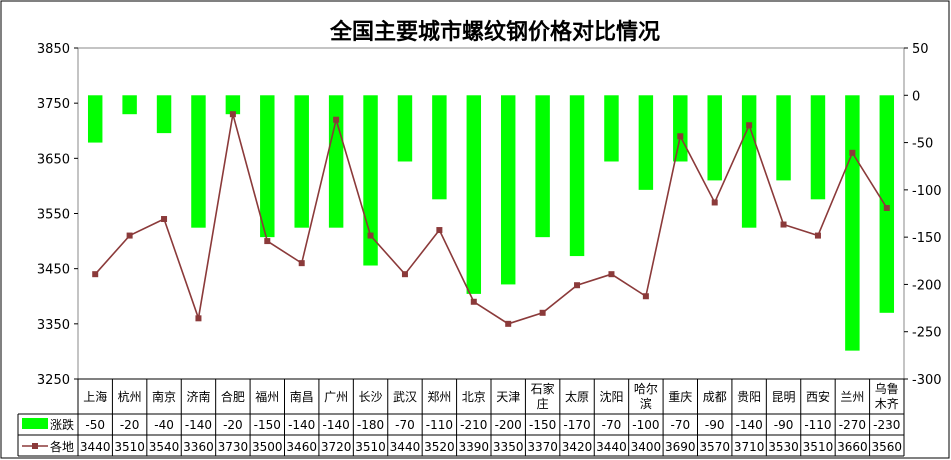 Image resolution: width=951 pixels, height=460 pixels. I want to click on left-tick-label: 3550, so click(53, 215).